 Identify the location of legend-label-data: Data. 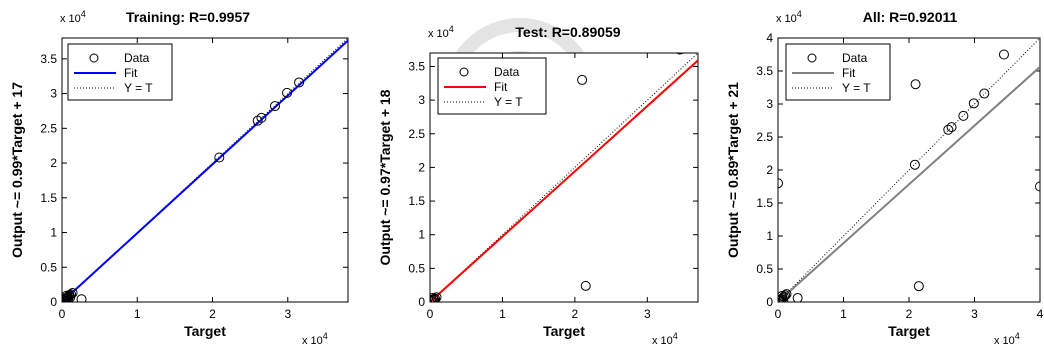
(137, 58).